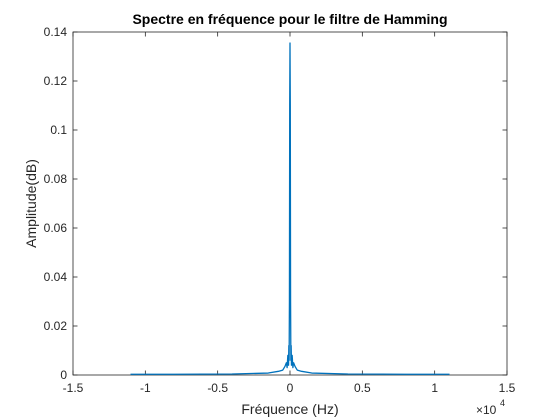  I want to click on x-tick-label: -1.5, so click(73, 388).